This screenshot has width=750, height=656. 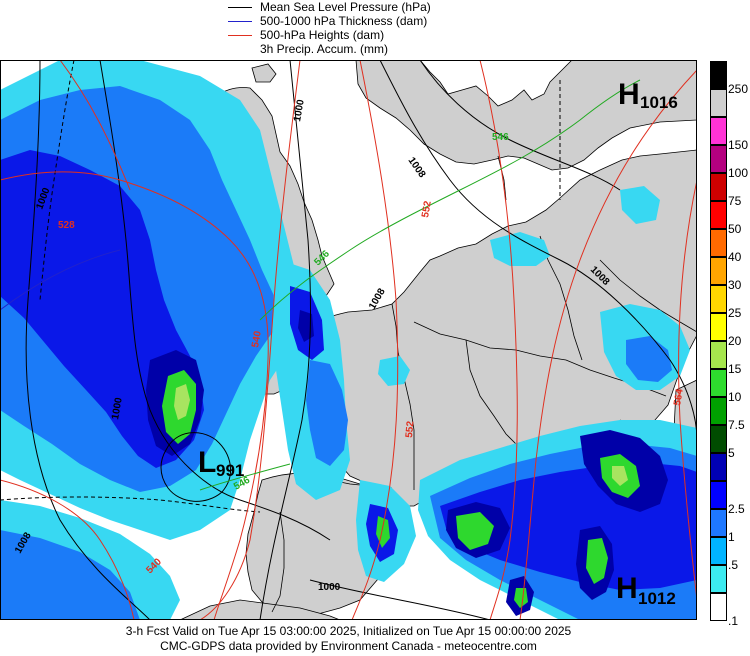 What do you see at coordinates (344, 21) in the screenshot?
I see `legend-label-thickness: 500-1000 hPa Thickness (dam)` at bounding box center [344, 21].